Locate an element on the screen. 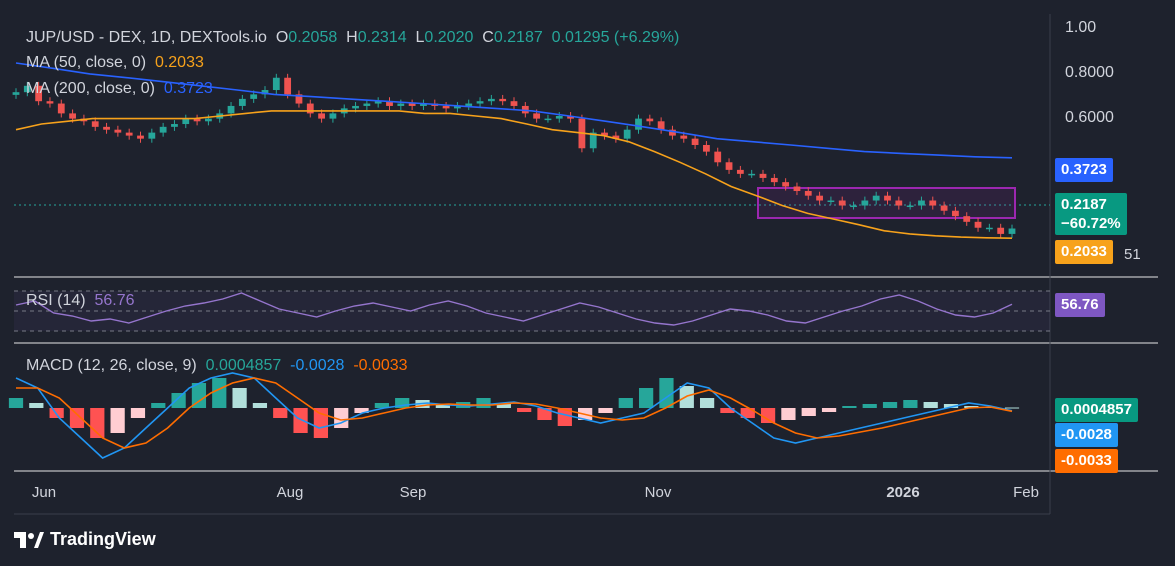 The height and width of the screenshot is (566, 1175). tradingview-logo-icon is located at coordinates (29, 539).